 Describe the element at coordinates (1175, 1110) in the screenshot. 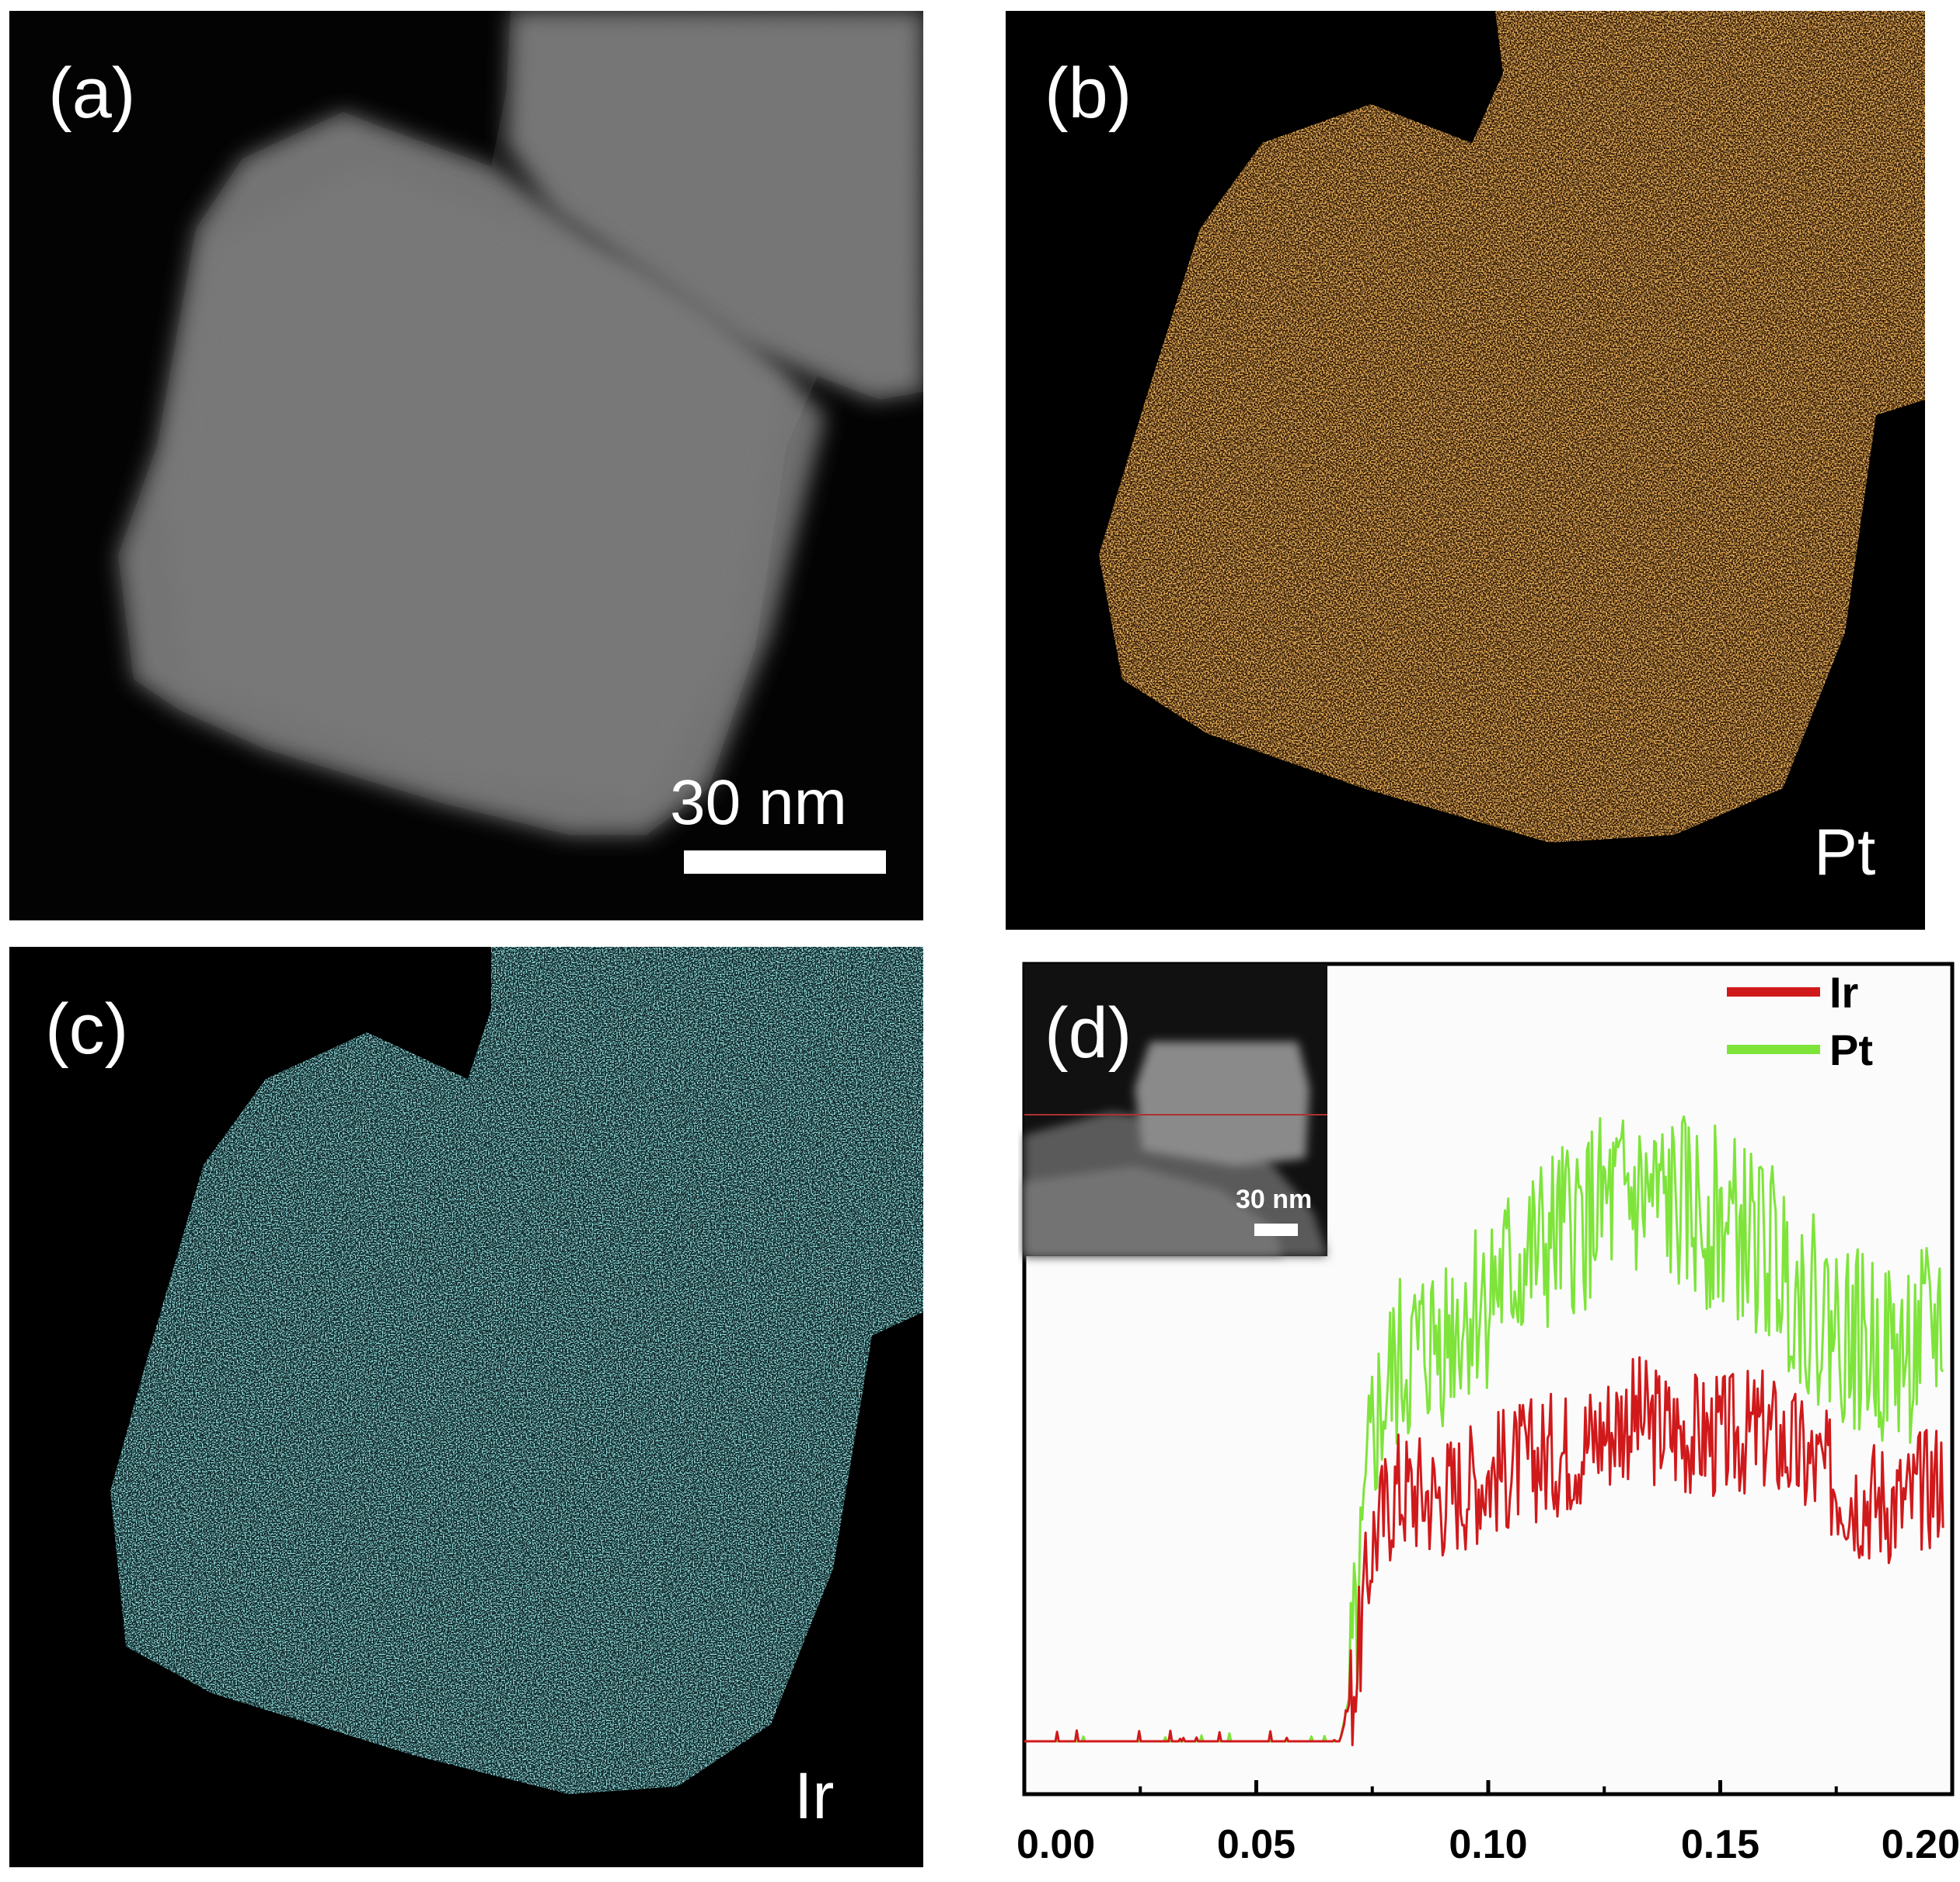

I see `inset-haadf-image: (d) 30 nm` at that location.